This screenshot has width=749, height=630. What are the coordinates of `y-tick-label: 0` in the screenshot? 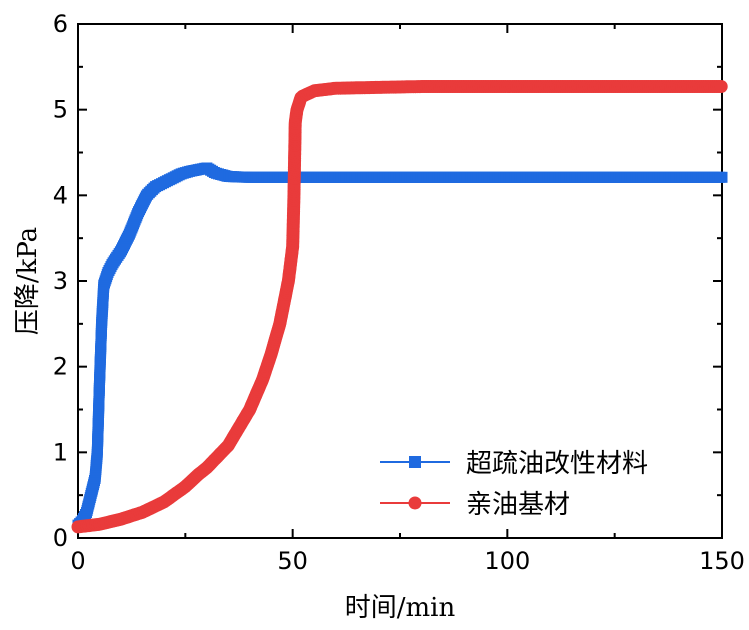 It's located at (60, 538).